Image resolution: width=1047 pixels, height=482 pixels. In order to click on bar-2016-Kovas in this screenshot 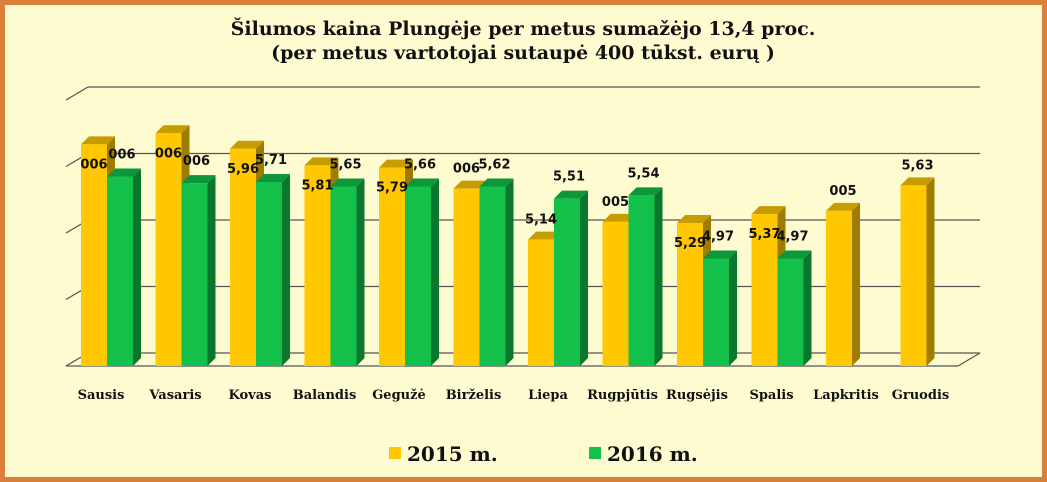, I will do `click(273, 270)`.